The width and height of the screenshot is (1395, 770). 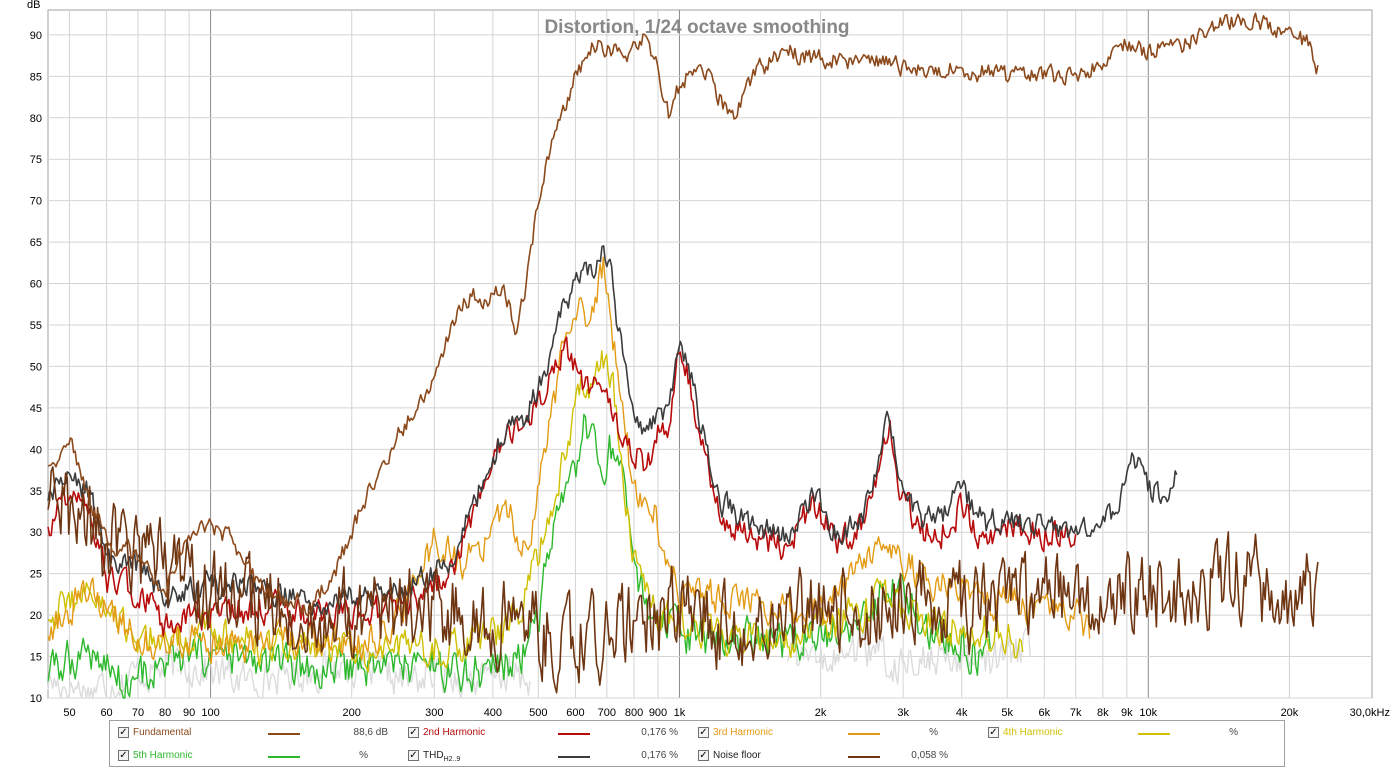 I want to click on checkbox-3rd-harmonic: ✓, so click(x=703, y=732).